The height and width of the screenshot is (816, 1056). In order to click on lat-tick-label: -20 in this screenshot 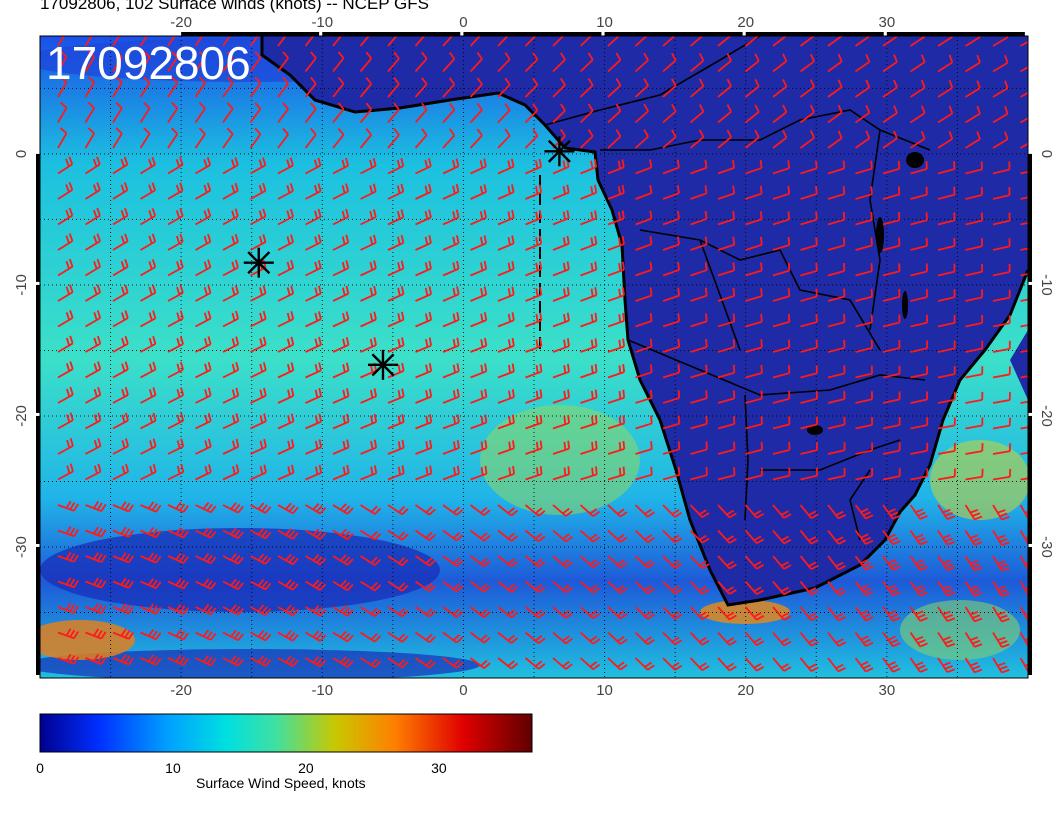, I will do `click(21, 416)`.